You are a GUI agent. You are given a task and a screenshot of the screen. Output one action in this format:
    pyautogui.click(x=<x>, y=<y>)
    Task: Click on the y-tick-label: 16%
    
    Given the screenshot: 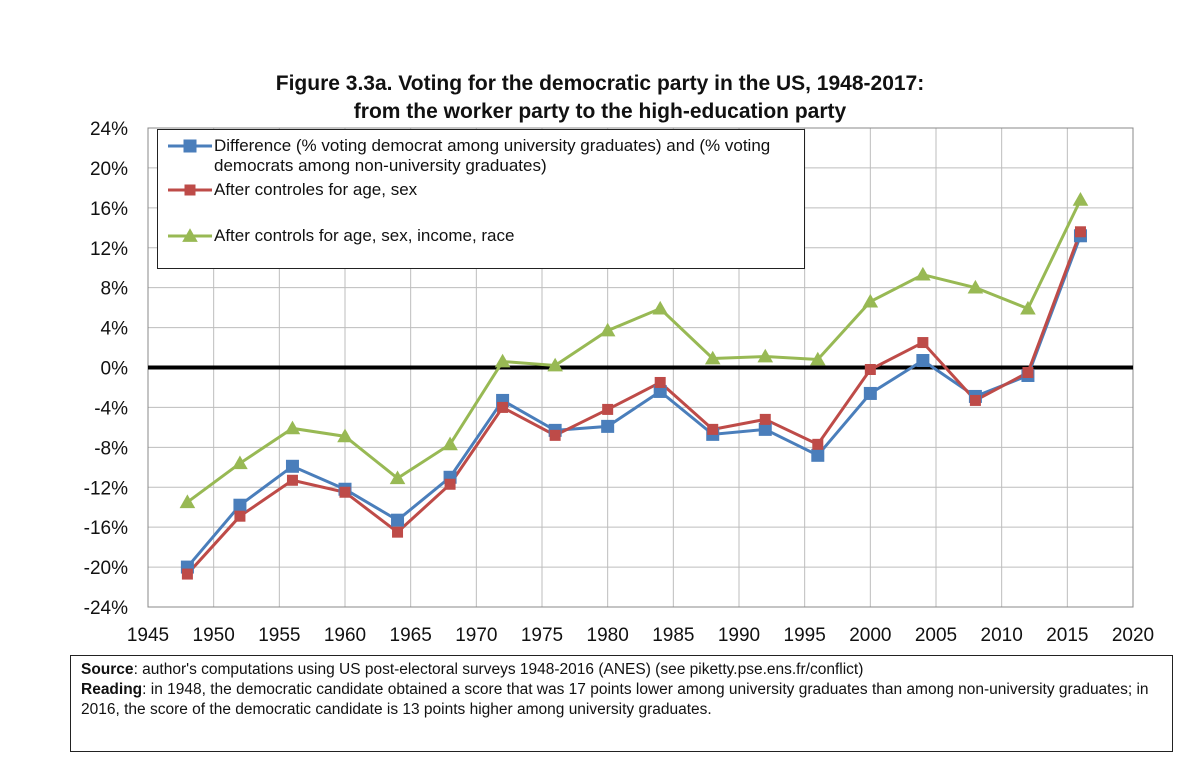 What is the action you would take?
    pyautogui.click(x=109, y=209)
    